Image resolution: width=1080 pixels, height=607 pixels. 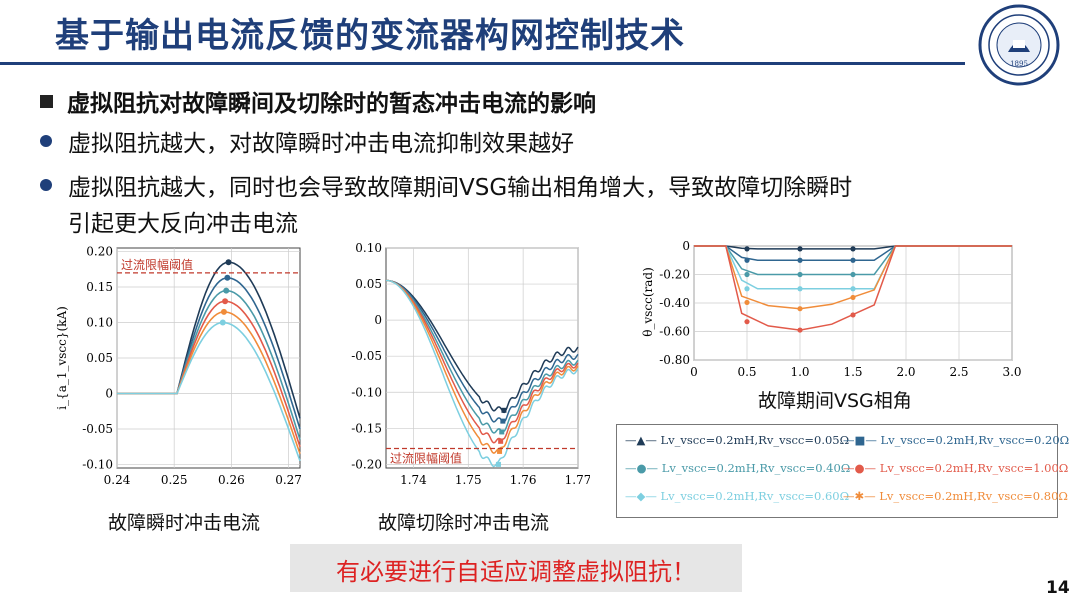 I want to click on university-seal-icon: 1895, so click(x=1019, y=45).